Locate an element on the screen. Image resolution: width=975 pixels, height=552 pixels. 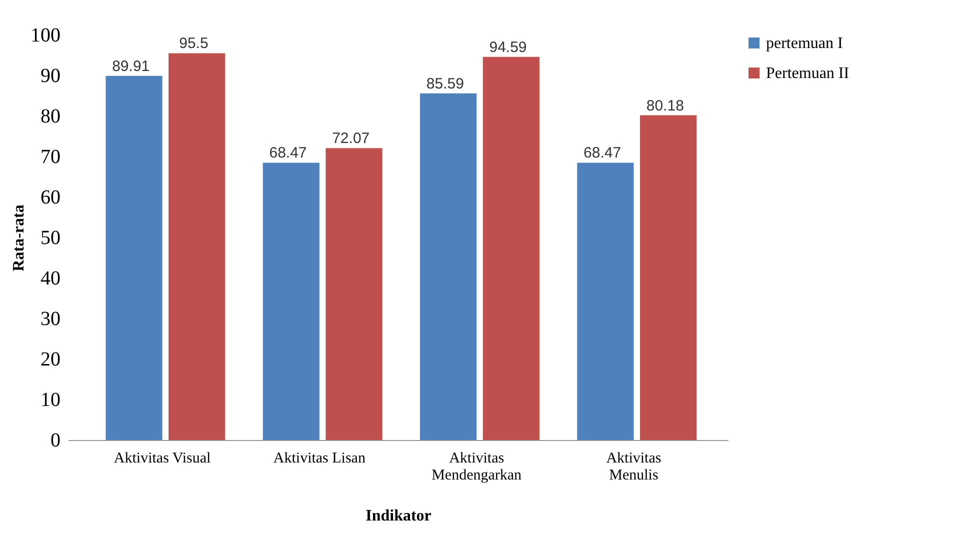
y-tick-label: 40 is located at coordinates (50, 279).